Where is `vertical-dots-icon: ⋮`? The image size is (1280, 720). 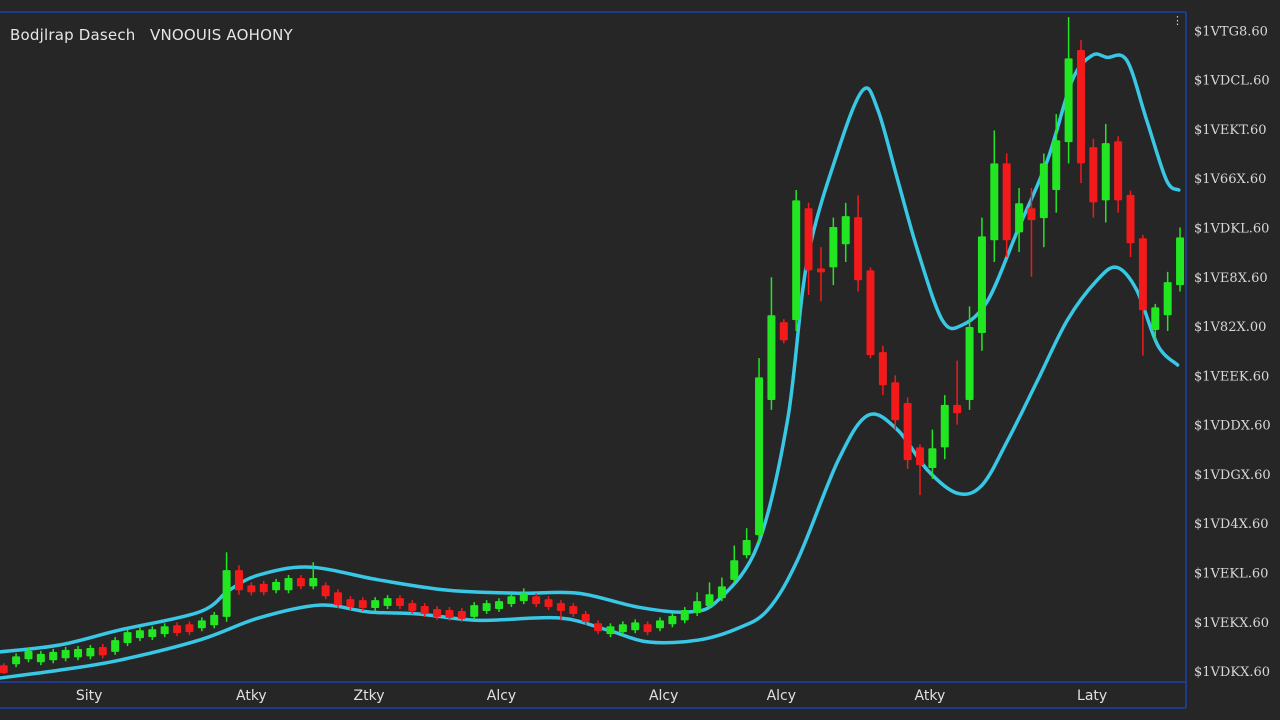
vertical-dots-icon: ⋮ is located at coordinates (1177, 20).